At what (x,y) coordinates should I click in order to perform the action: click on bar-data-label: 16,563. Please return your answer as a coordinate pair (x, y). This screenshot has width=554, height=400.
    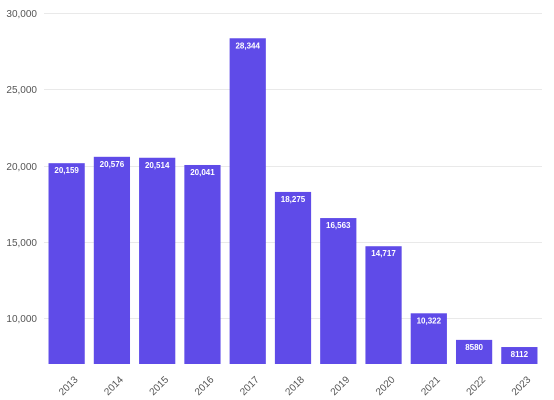
    Looking at the image, I should click on (338, 225).